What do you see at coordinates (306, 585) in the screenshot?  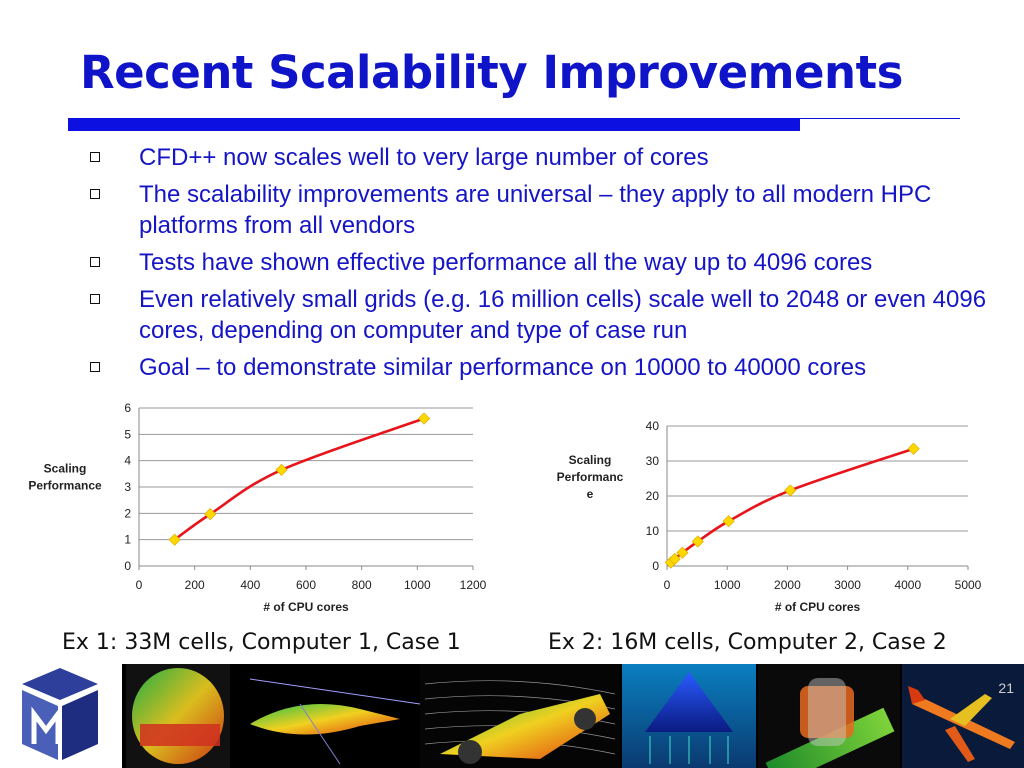 I see `x-tick-label: 600` at bounding box center [306, 585].